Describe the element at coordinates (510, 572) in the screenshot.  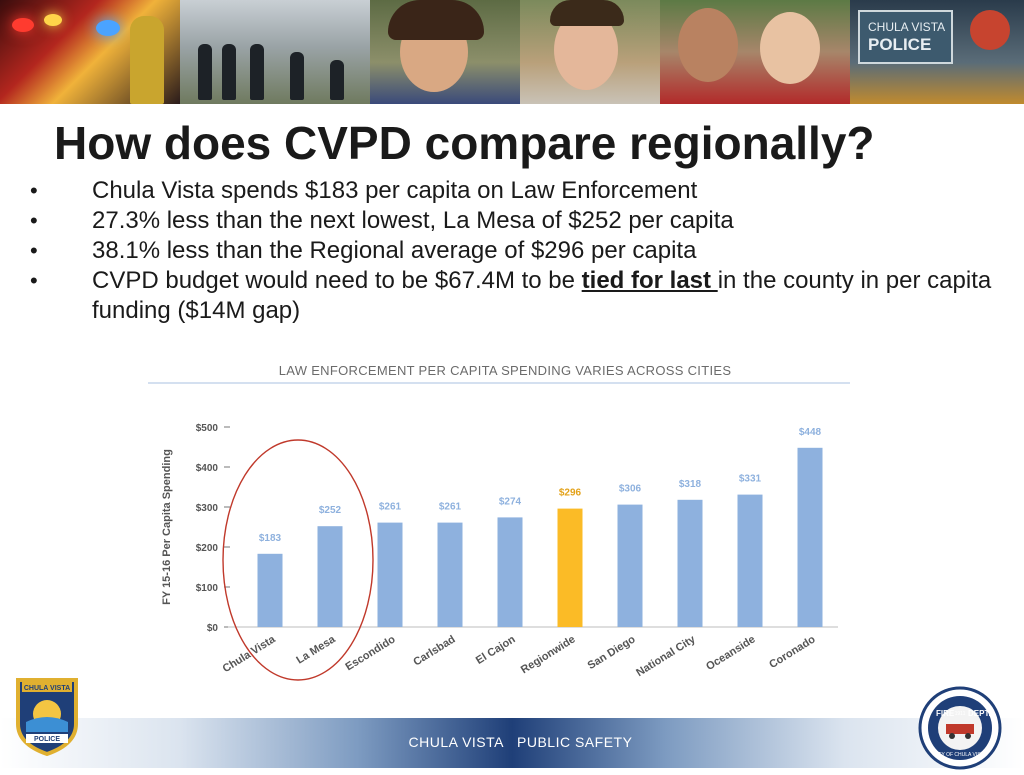
I see `bar-el-cajon` at that location.